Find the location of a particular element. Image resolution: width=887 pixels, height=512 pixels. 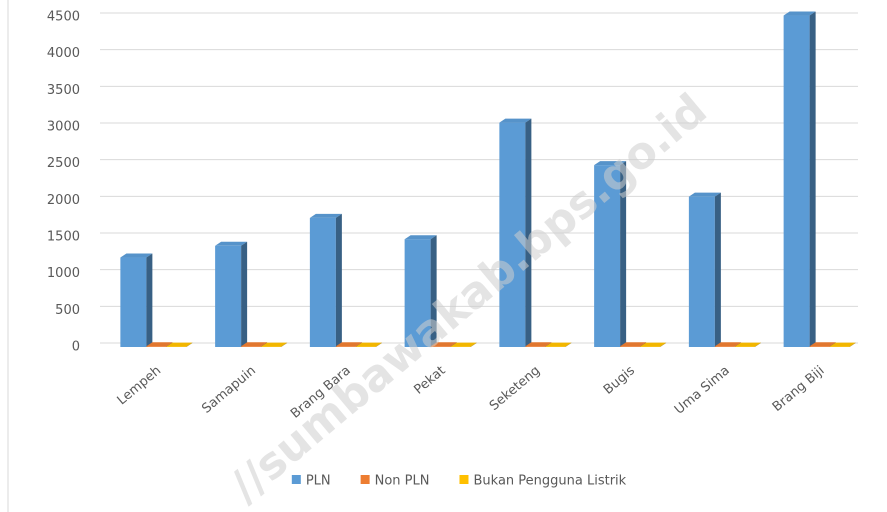

x-tick-label: Seketeng is located at coordinates (515, 388).